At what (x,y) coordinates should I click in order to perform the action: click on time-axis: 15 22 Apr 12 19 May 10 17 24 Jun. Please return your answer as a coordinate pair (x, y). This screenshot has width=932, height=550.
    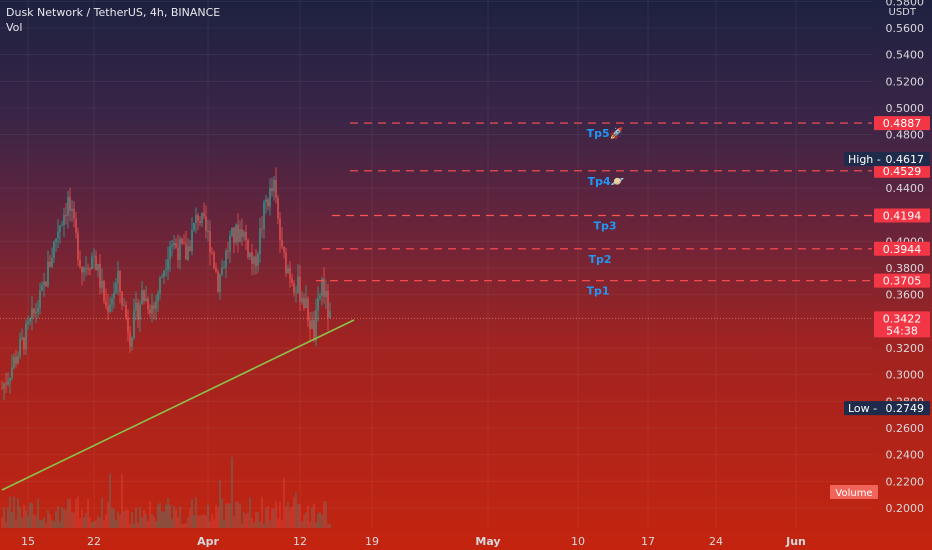
    Looking at the image, I should click on (413, 541).